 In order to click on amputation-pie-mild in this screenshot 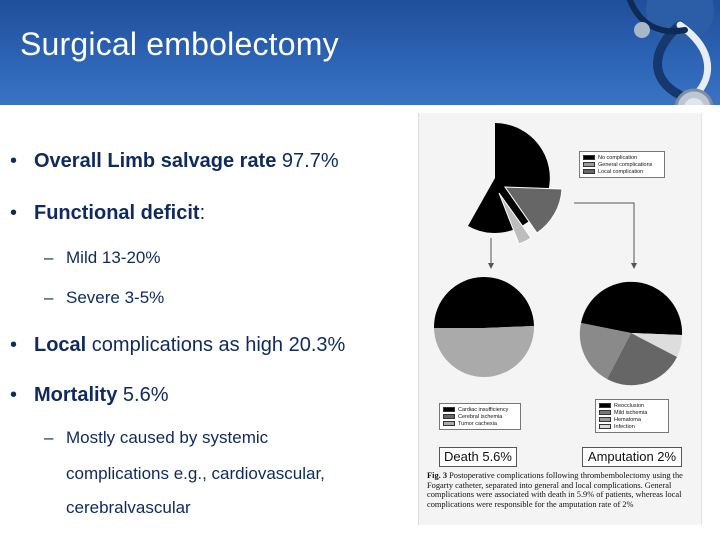, I will do `click(605, 351)`.